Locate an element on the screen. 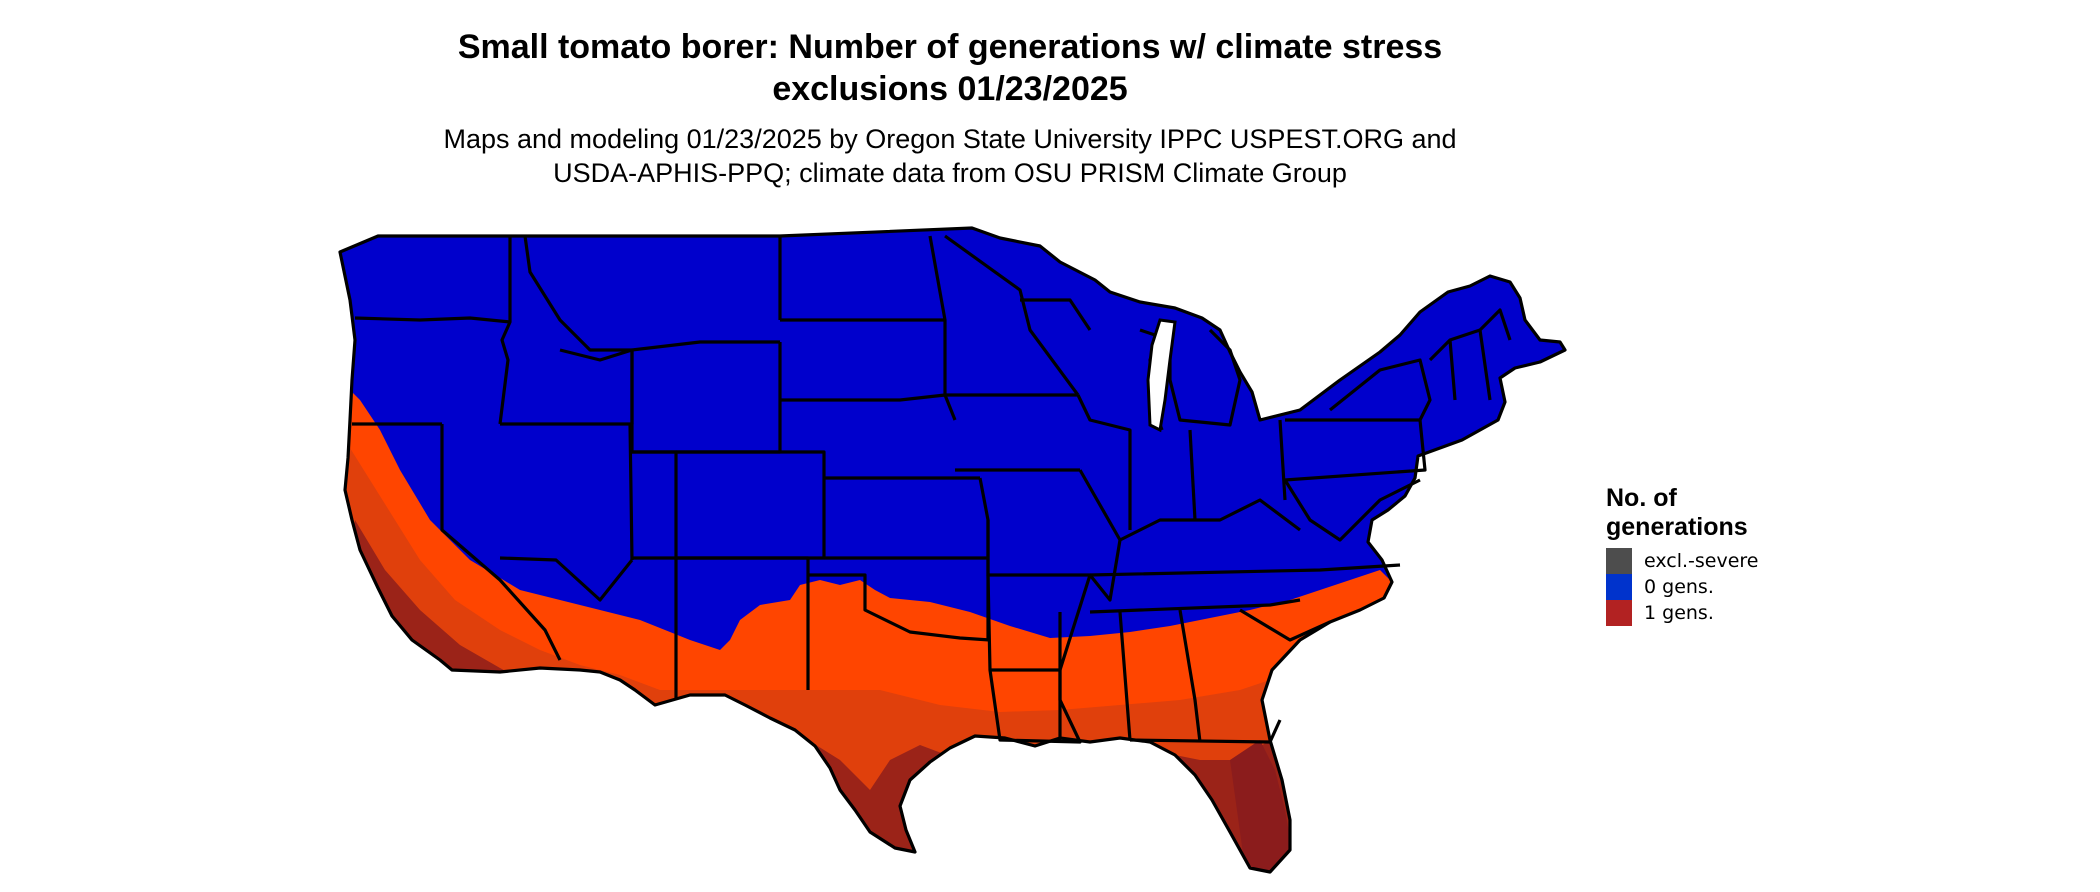  legend-swatch-1-gens is located at coordinates (1619, 613).